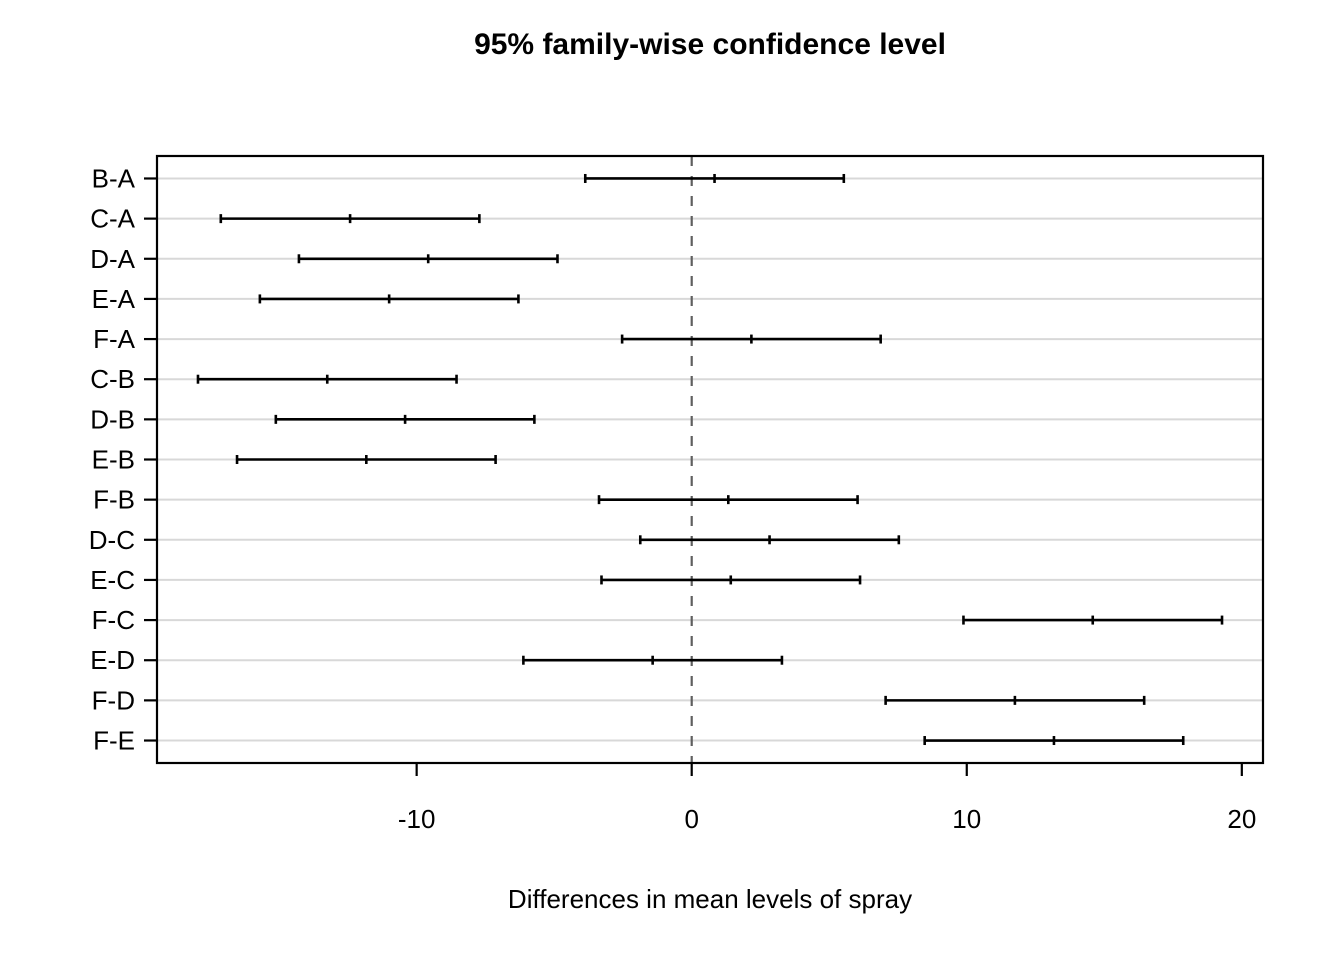 The image size is (1344, 960). Describe the element at coordinates (710, 44) in the screenshot. I see `plot-title: 95% family-wise confidence level` at that location.